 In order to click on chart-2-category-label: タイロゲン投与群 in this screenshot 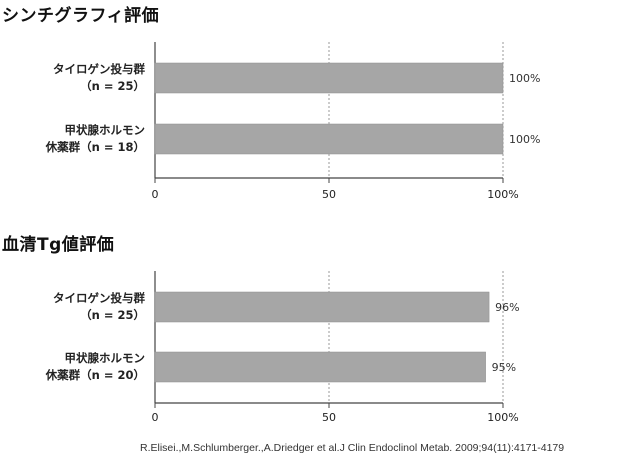, I will do `click(99, 298)`.